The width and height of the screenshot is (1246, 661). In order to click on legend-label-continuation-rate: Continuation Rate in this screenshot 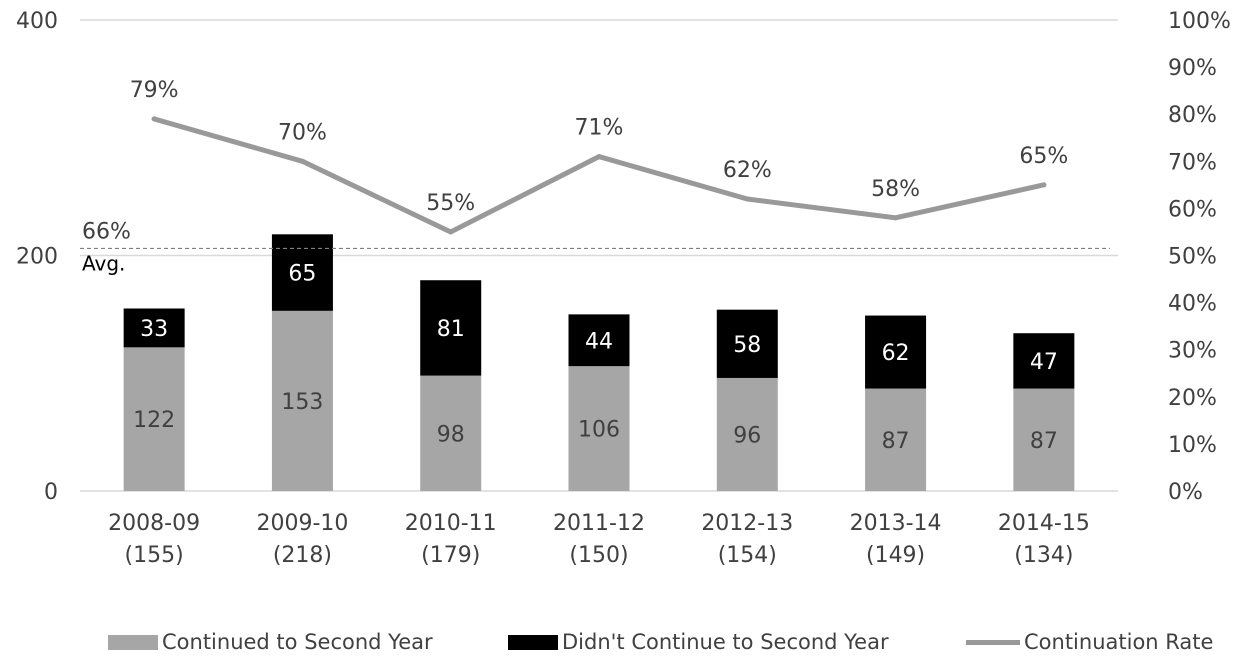, I will do `click(1119, 642)`.